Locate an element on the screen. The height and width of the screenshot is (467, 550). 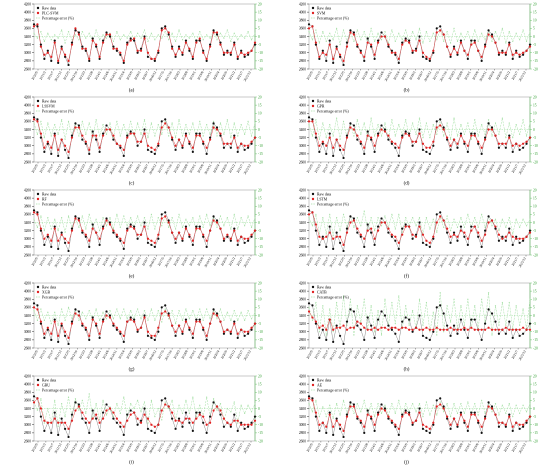
x-tick-label: 2011/2 is located at coordinates (43, 354).